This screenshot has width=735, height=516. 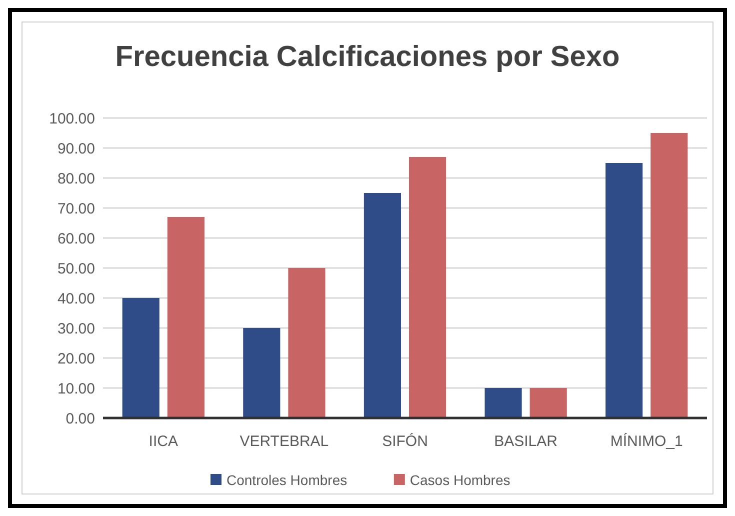 What do you see at coordinates (76, 239) in the screenshot?
I see `y-tick-label: 60.00` at bounding box center [76, 239].